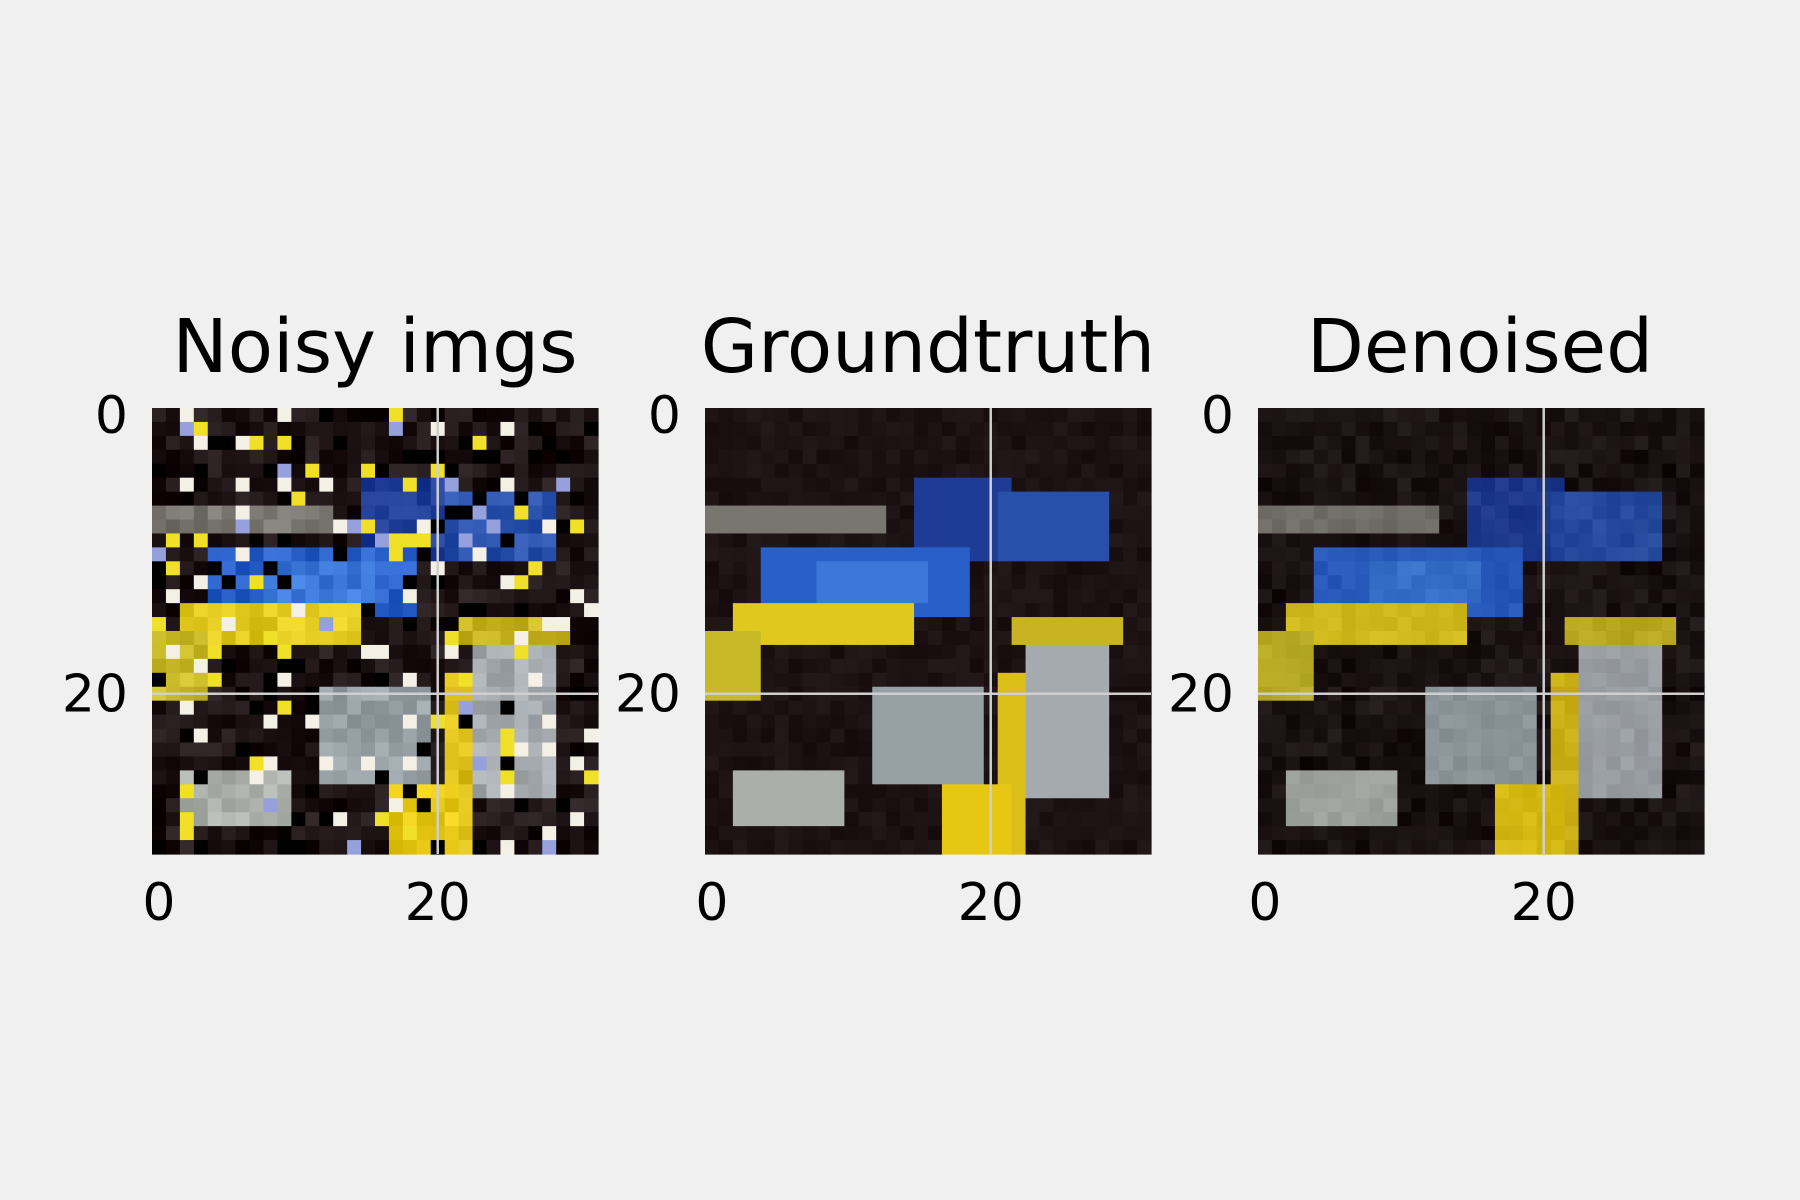 This screenshot has width=1800, height=1200. I want to click on x-tick-label: 20, so click(991, 903).